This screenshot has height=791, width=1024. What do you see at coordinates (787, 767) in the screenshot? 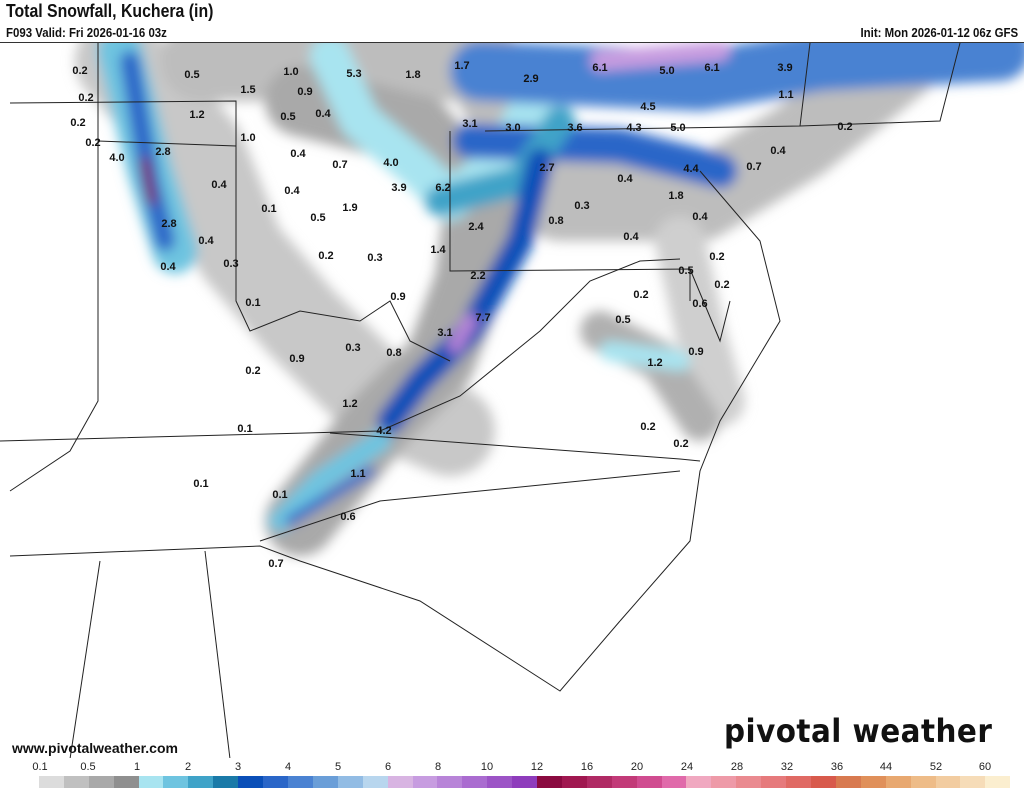
I see `colorbar-tick-label: 32` at bounding box center [787, 767].